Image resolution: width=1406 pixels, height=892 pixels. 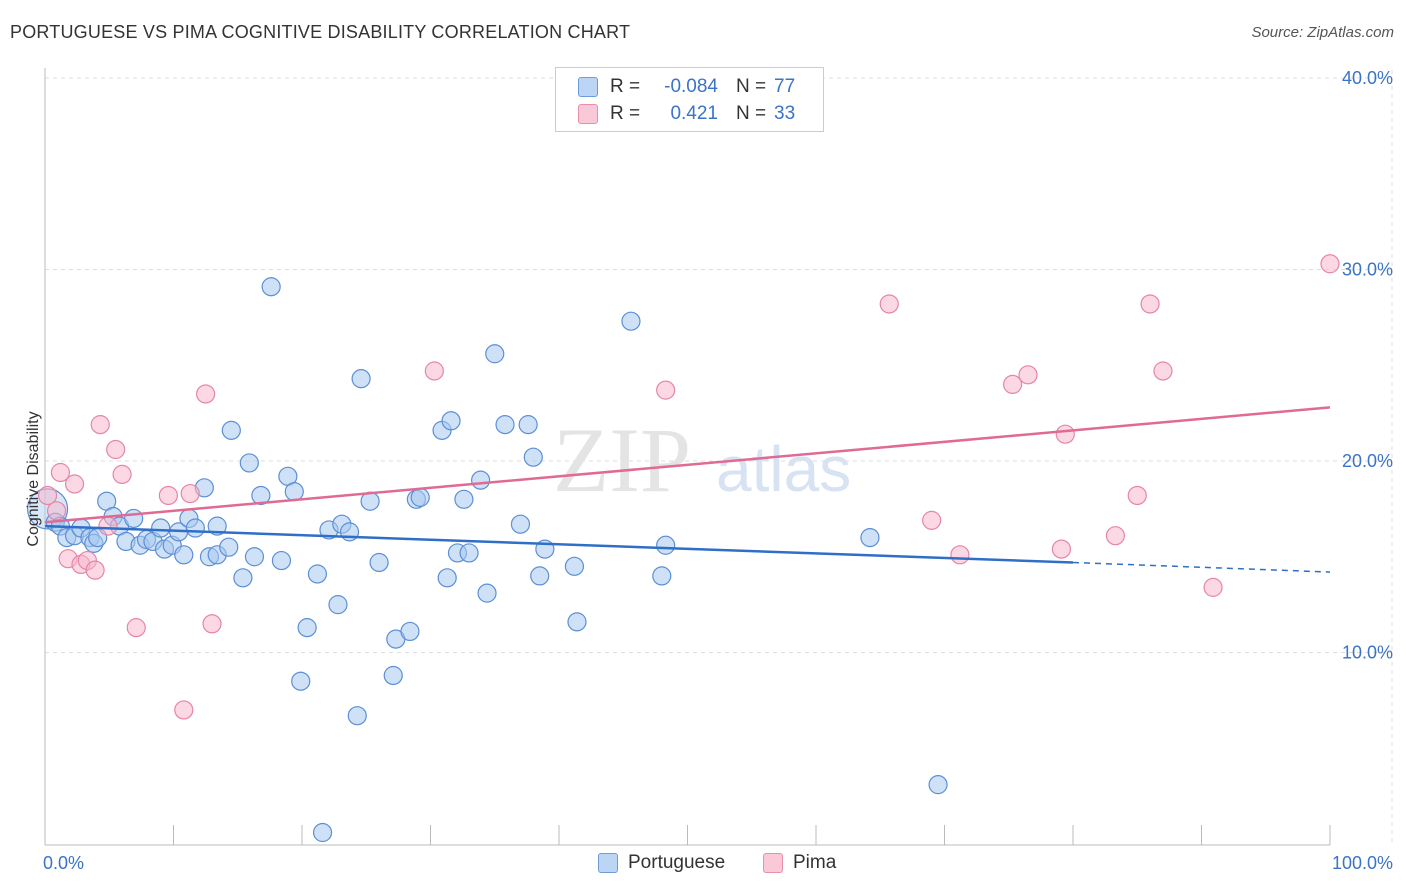 I want to click on y-axis-label-wrap: Cognitive Disability, so click(x=29, y=490).